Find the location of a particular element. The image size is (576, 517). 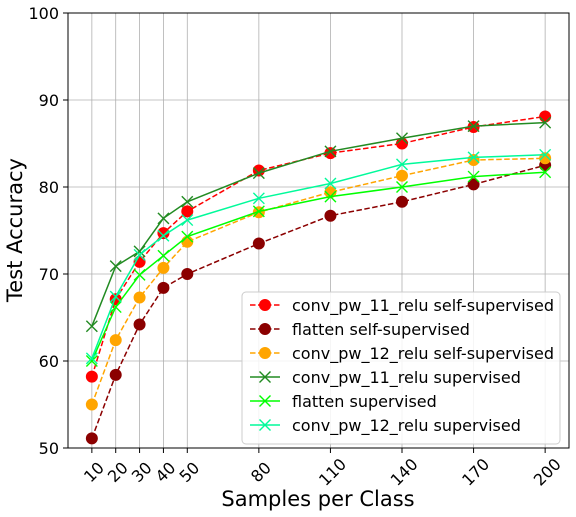

legend-entry: flatten supervised is located at coordinates (343, 401).